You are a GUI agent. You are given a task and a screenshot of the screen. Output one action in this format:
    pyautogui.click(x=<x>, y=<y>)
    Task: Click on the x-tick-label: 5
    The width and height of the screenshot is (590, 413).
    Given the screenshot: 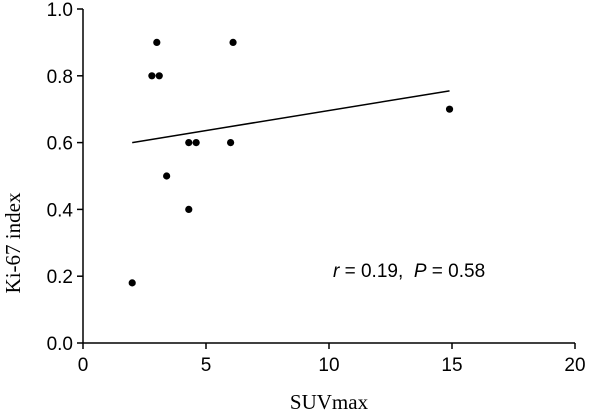 What is the action you would take?
    pyautogui.click(x=206, y=365)
    